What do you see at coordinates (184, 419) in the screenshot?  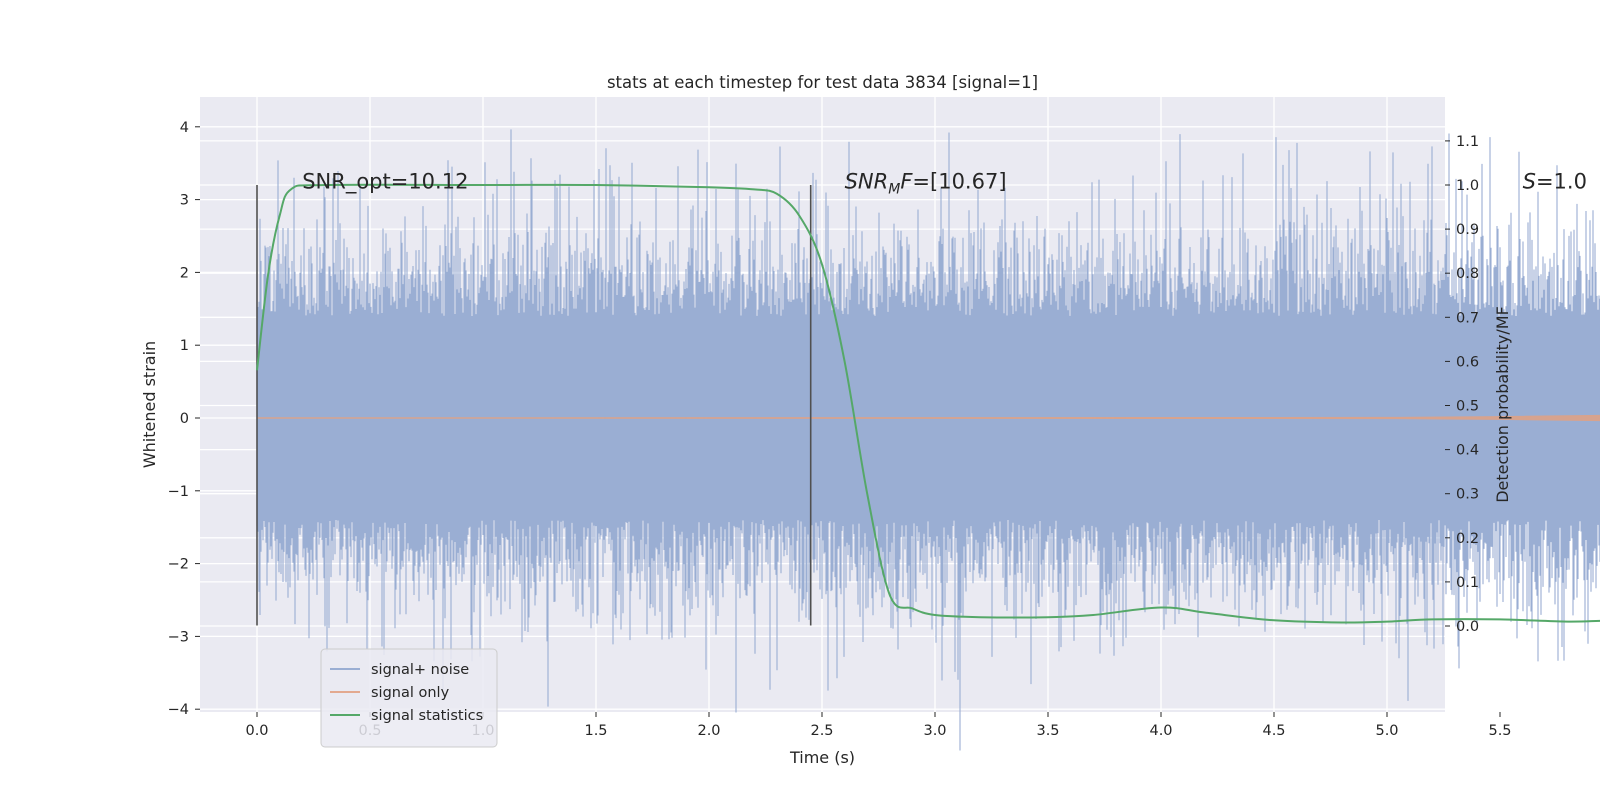 I see `y-tick-label-4: 0` at bounding box center [184, 419].